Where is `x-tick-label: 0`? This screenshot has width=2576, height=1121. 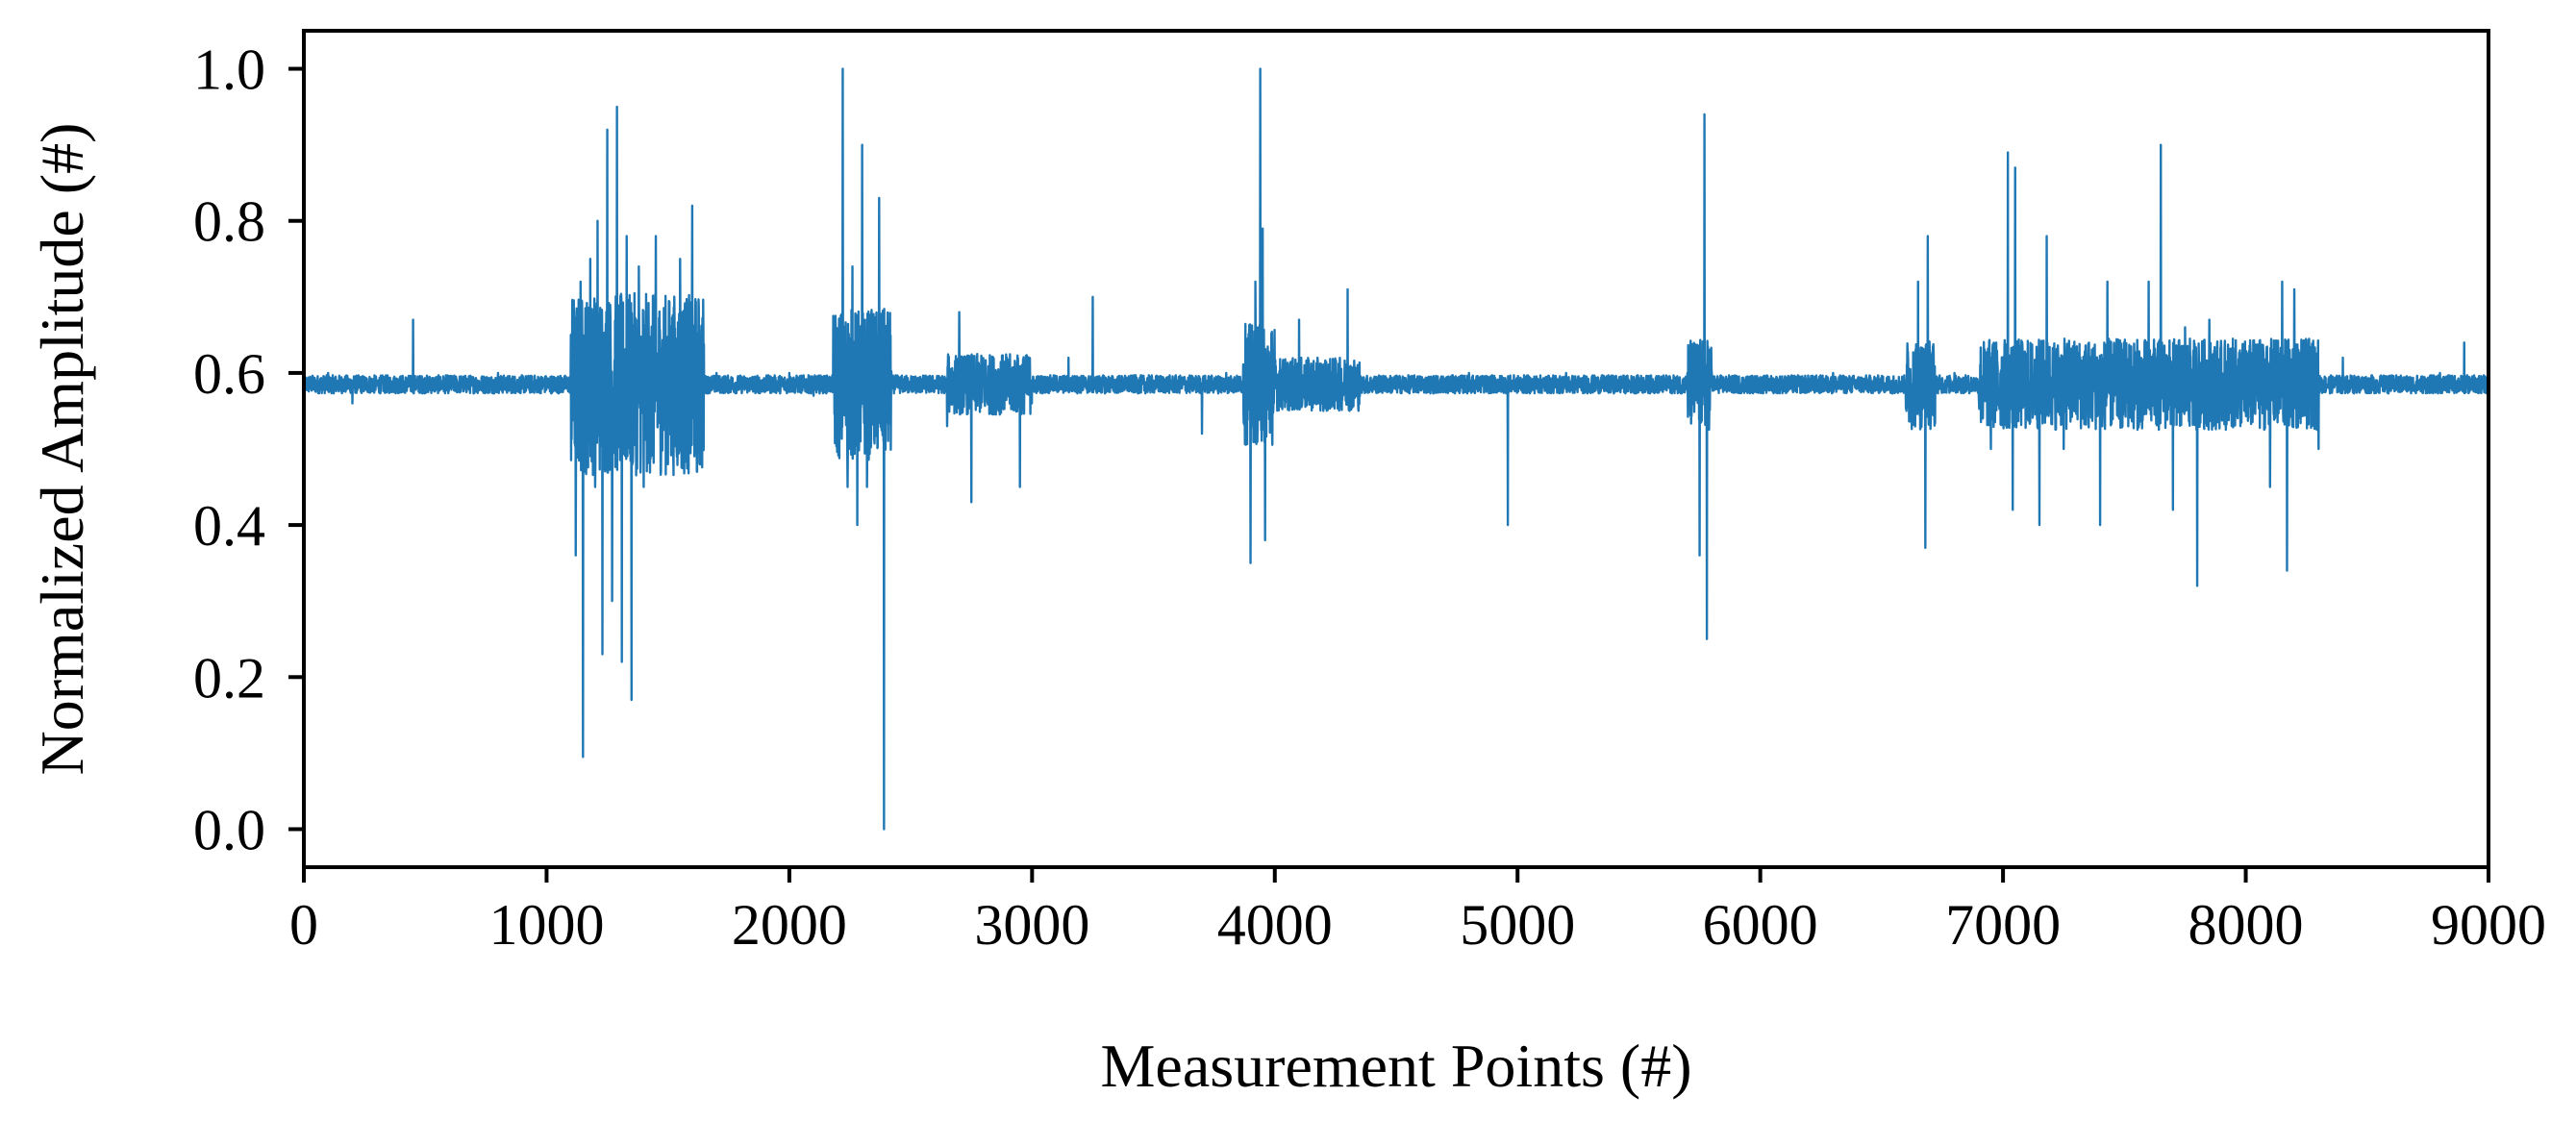
x-tick-label: 0 is located at coordinates (303, 925).